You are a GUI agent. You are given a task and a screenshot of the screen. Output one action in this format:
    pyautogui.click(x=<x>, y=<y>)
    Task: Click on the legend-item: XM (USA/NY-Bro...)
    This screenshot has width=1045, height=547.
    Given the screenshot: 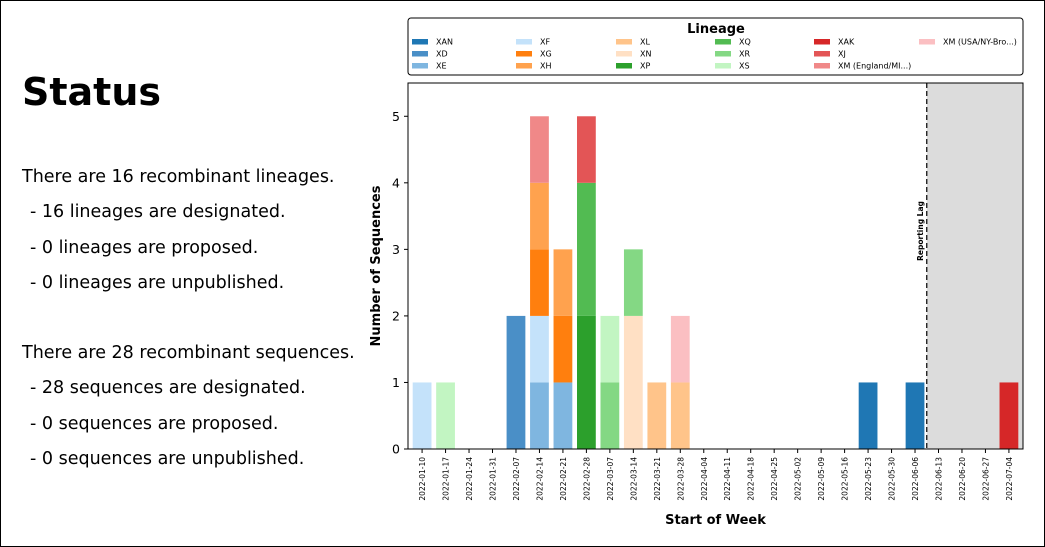 What is the action you would take?
    pyautogui.click(x=968, y=42)
    